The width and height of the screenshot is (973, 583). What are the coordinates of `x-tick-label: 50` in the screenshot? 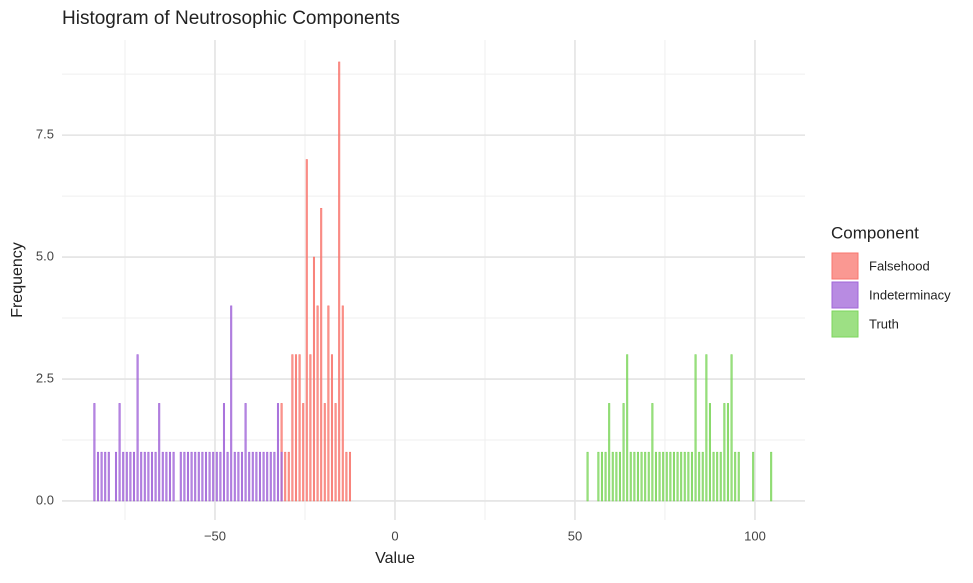 It's located at (575, 535).